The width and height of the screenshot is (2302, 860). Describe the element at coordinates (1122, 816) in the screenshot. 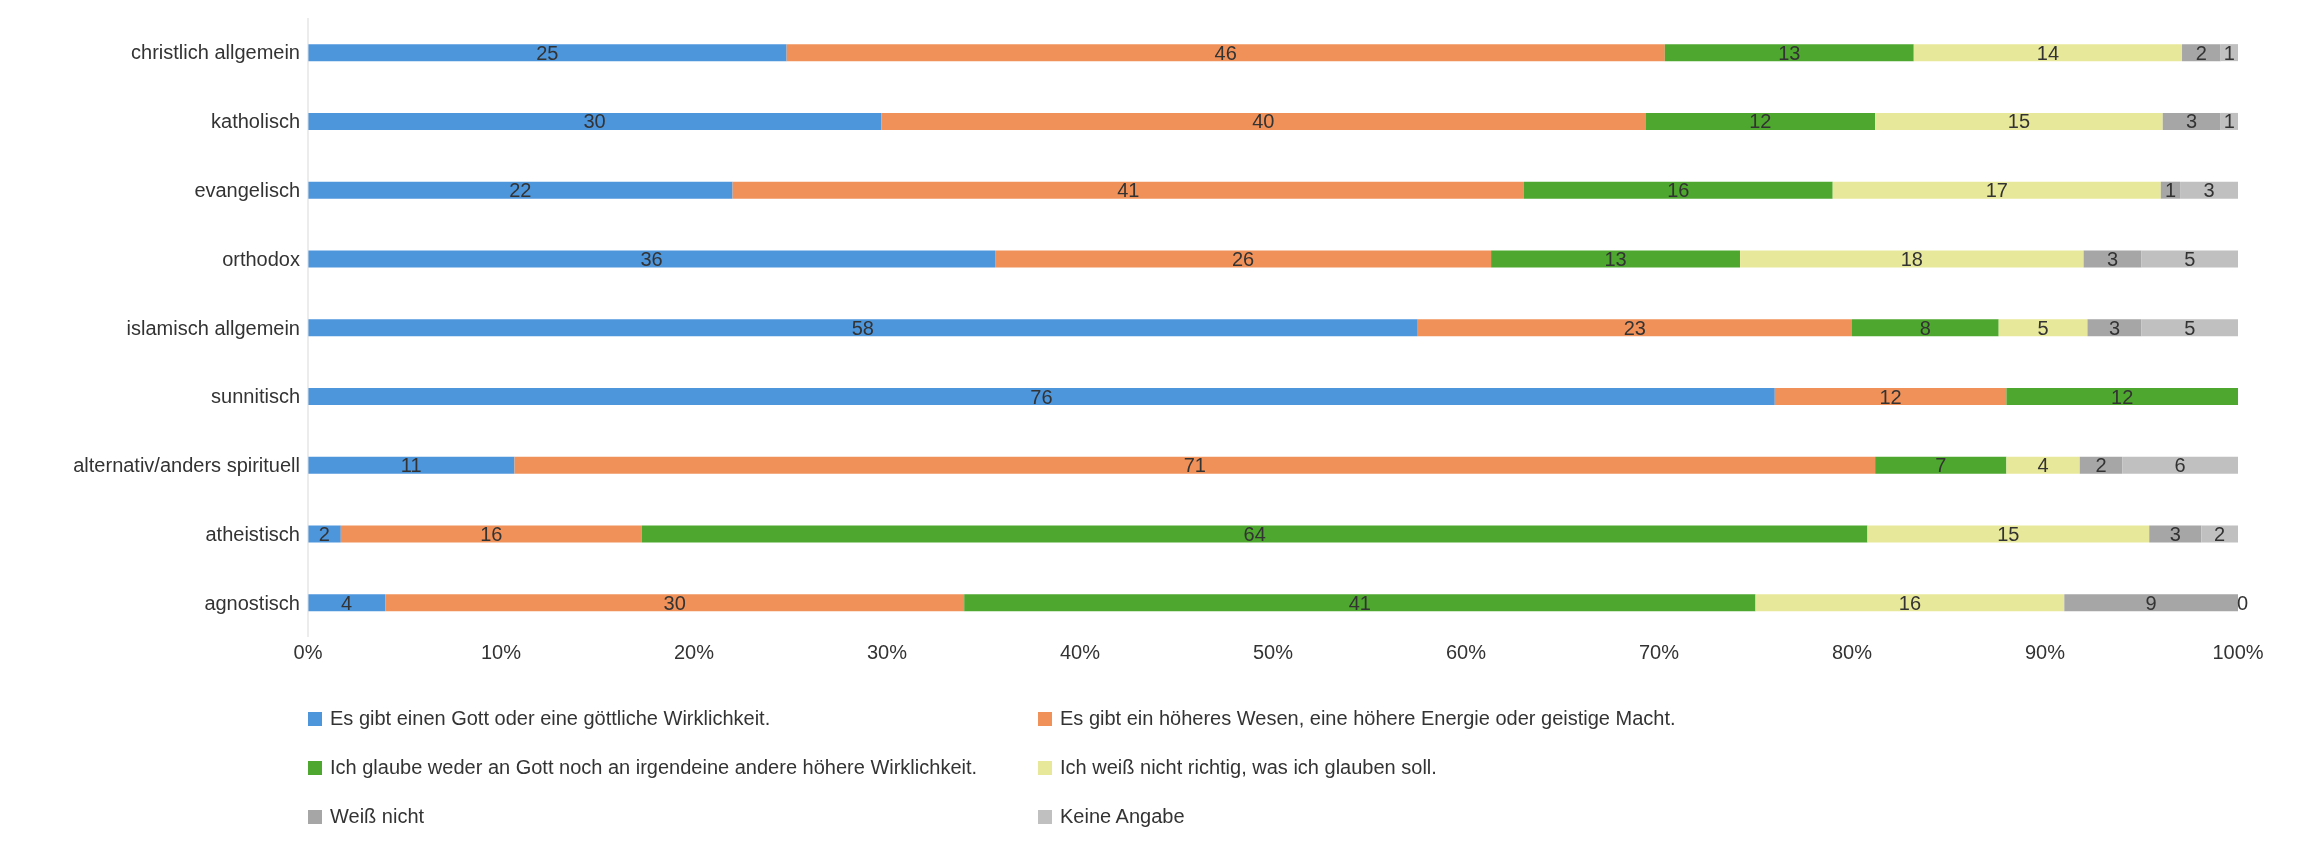

I see `legend-label: Keine Angabe` at that location.